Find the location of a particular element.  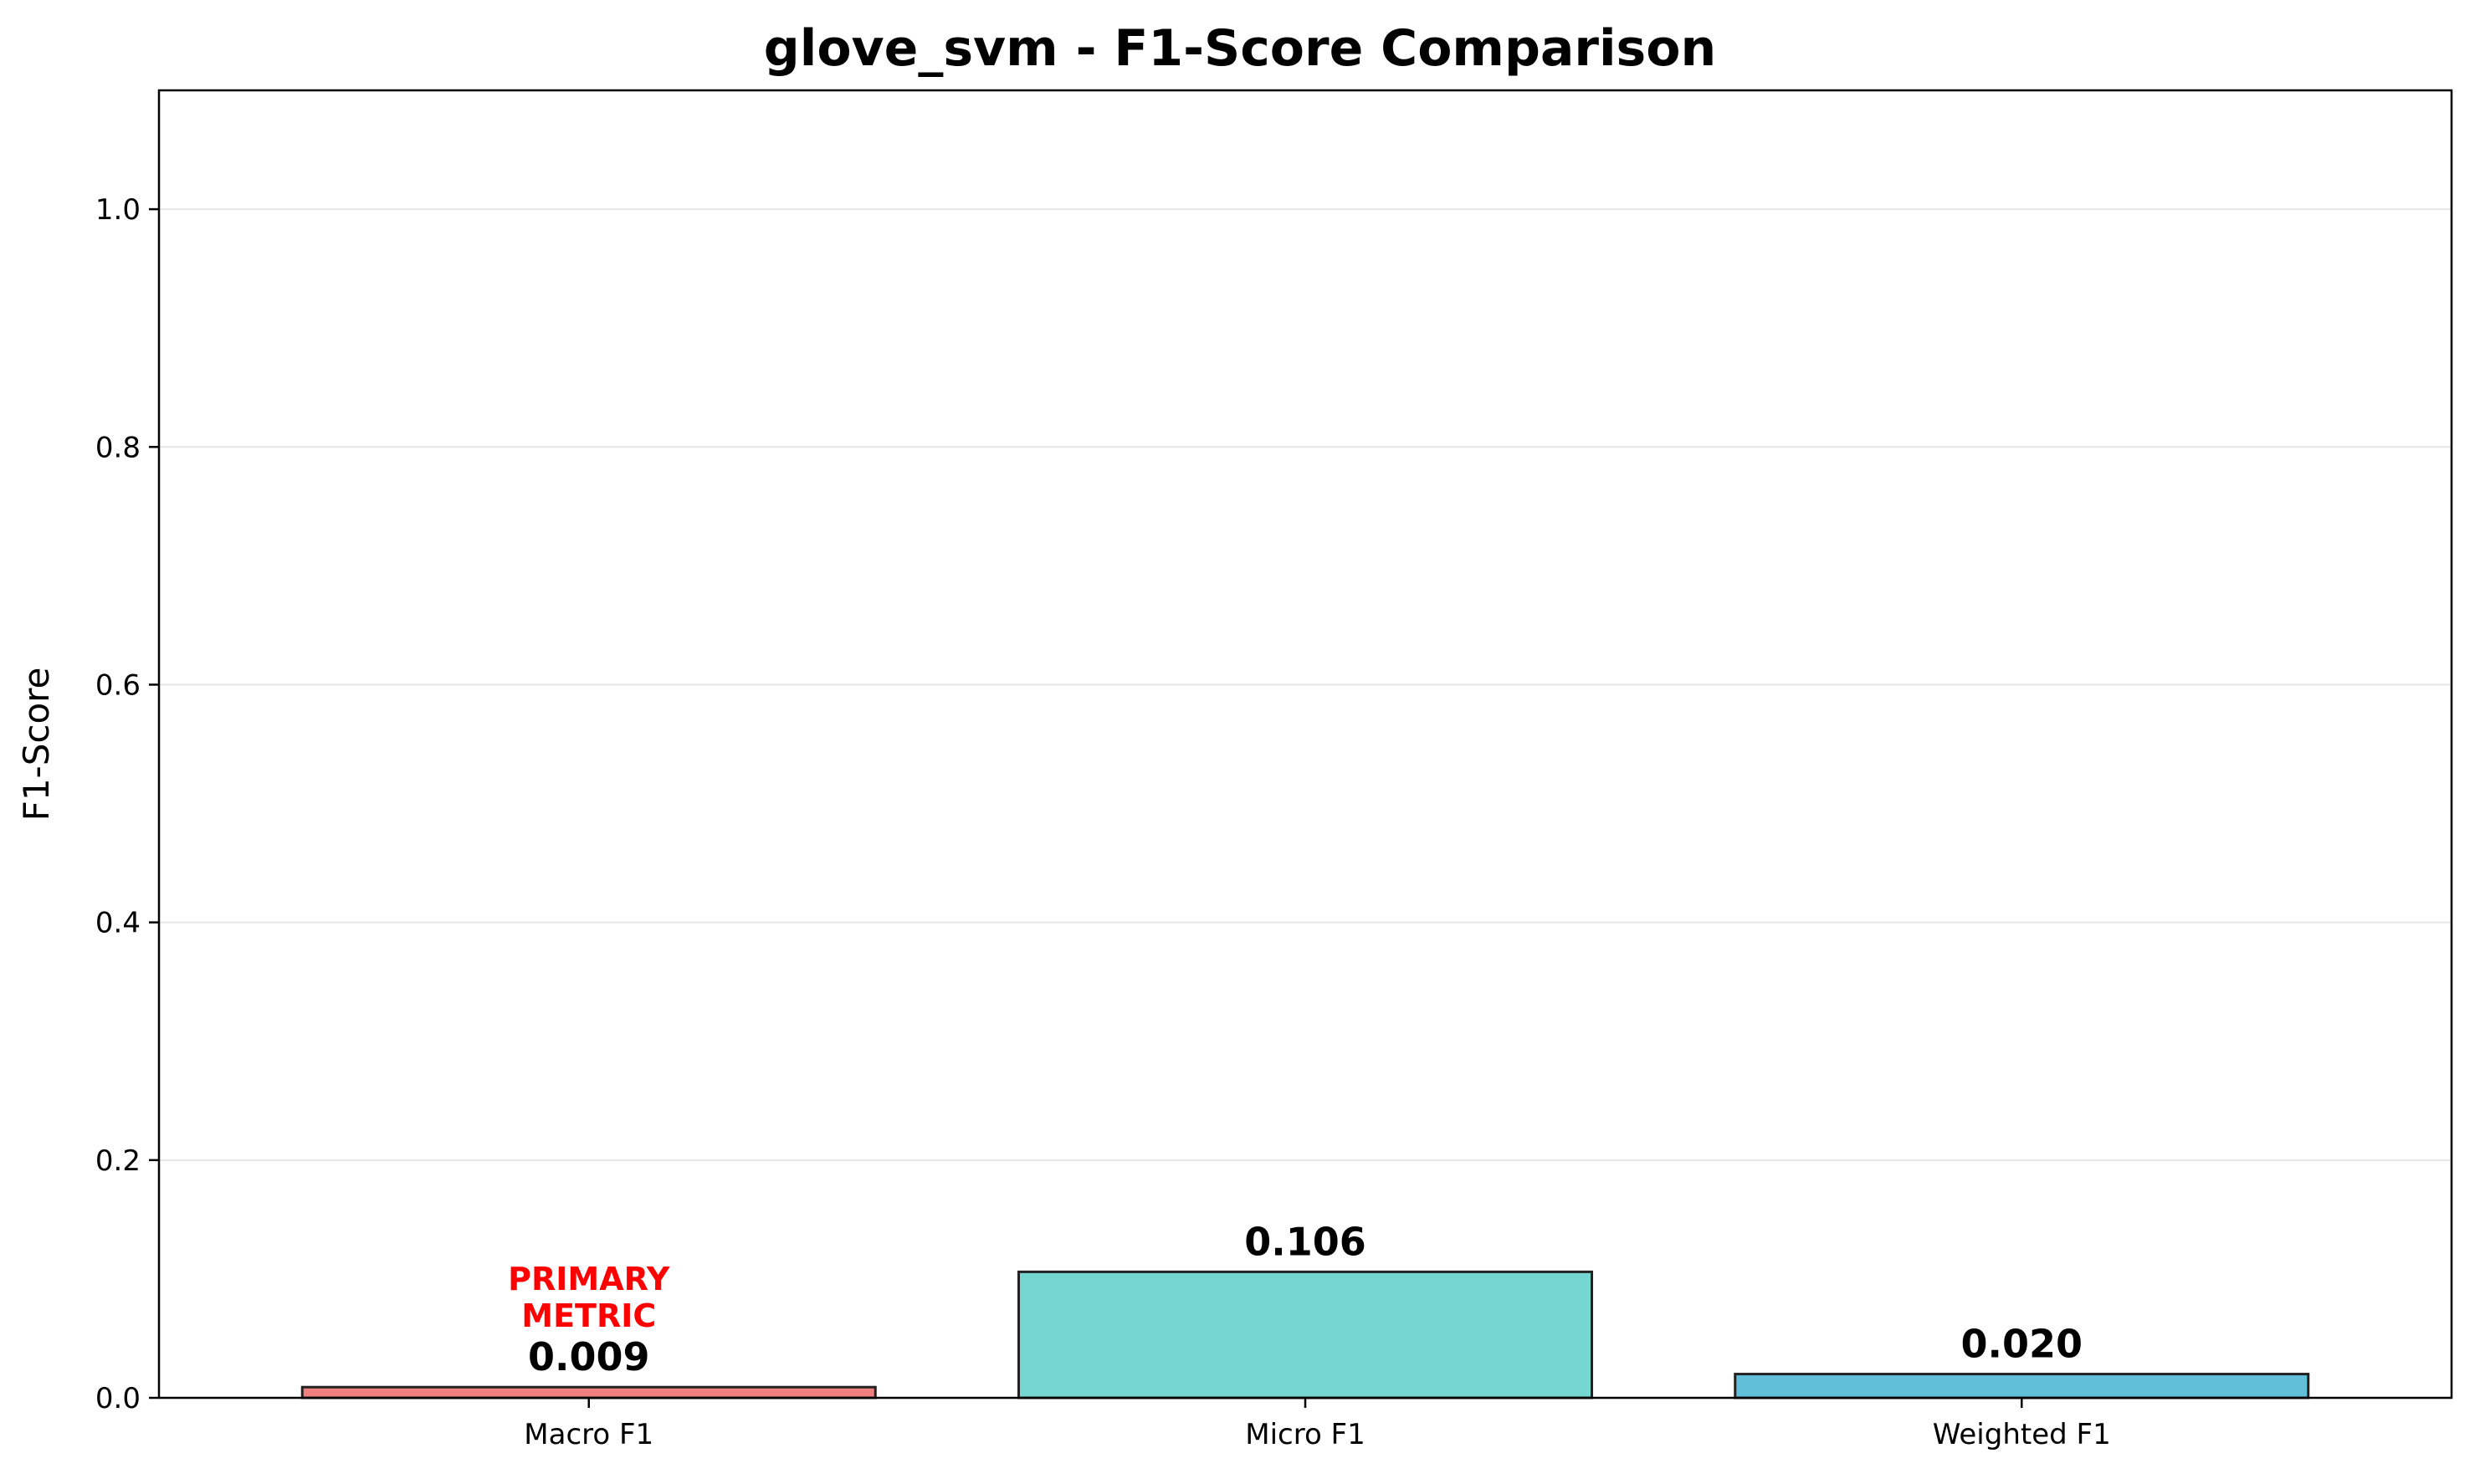

bar-micro-f1 is located at coordinates (1305, 1335).